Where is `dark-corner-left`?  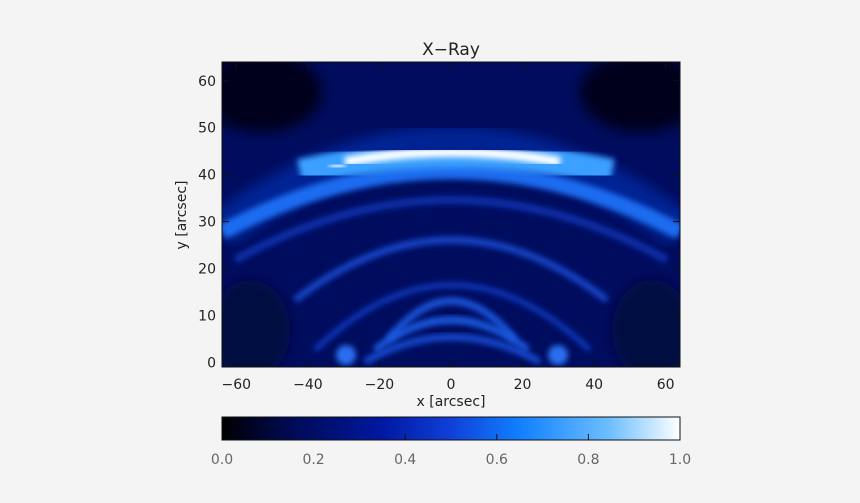
dark-corner-left is located at coordinates (272, 97).